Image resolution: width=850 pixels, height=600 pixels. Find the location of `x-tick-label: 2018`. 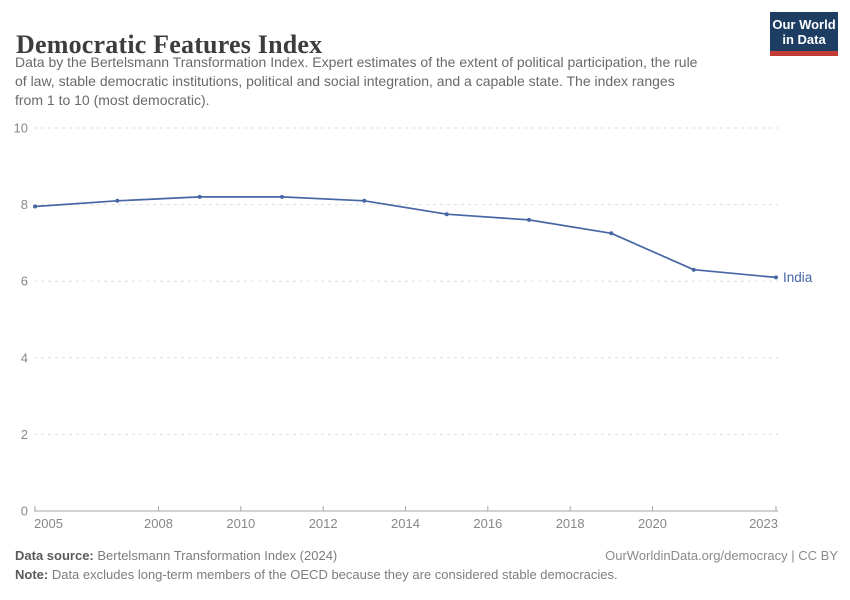

x-tick-label: 2018 is located at coordinates (570, 523).